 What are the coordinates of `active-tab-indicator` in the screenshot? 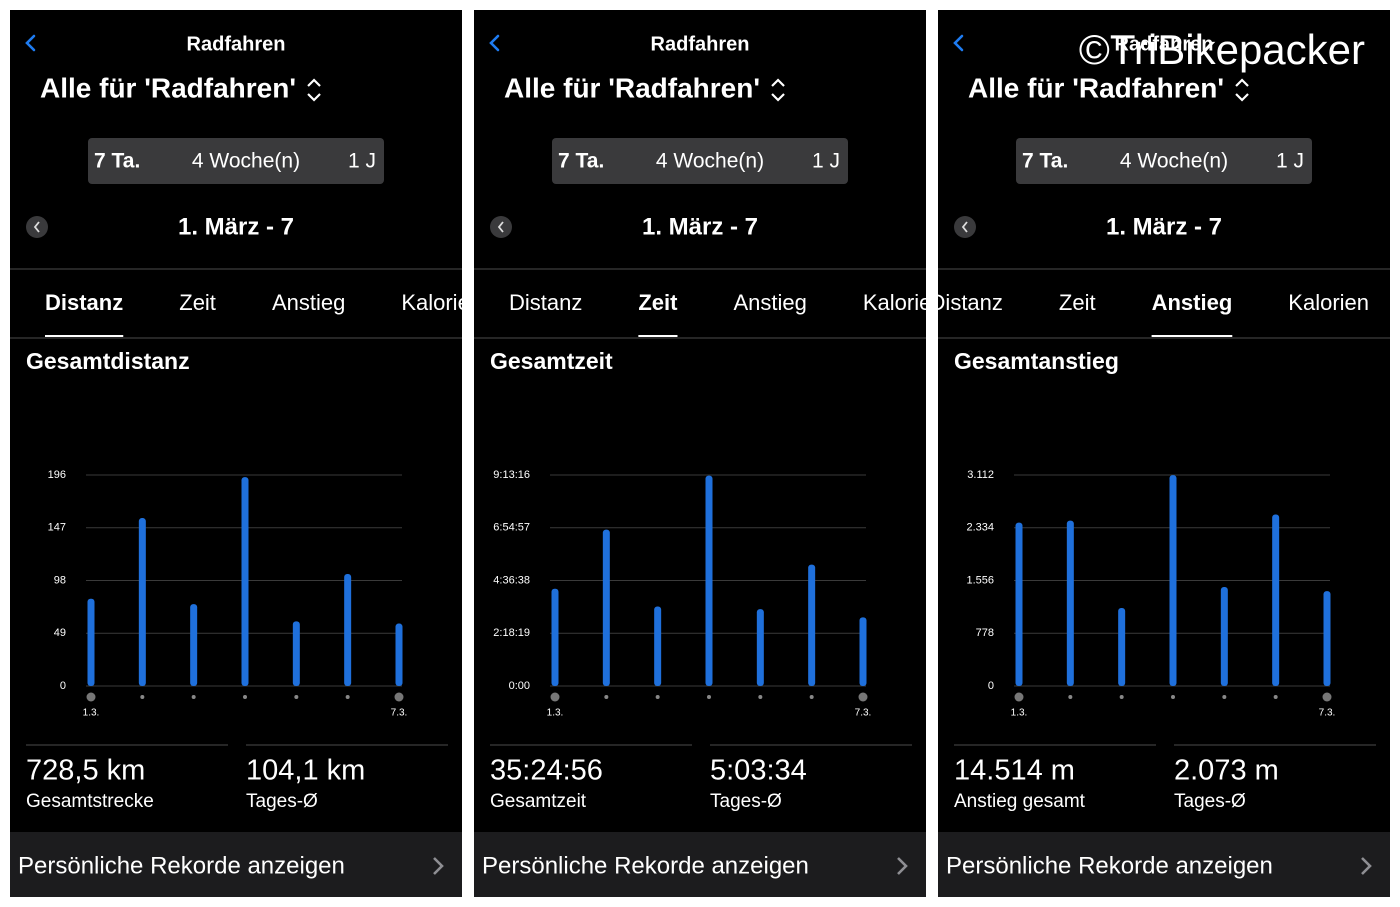 It's located at (1192, 336).